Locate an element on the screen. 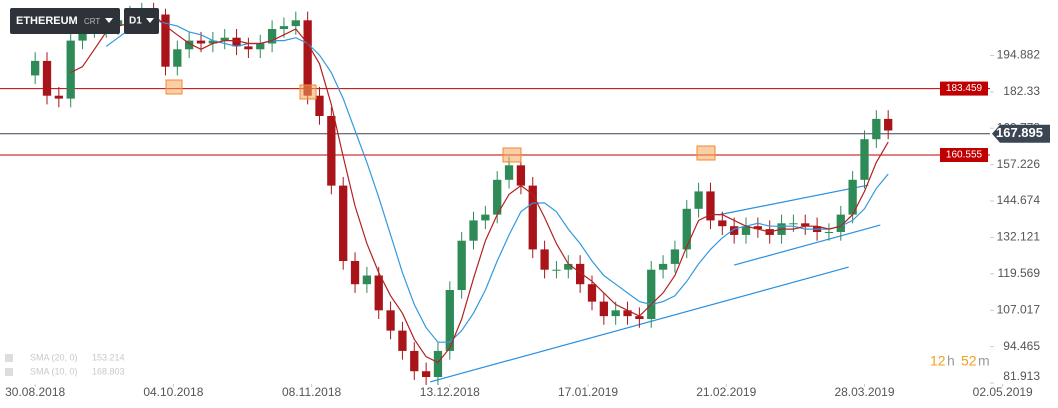 This screenshot has width=1058, height=408. current-price-label: 167.895 is located at coordinates (1019, 132).